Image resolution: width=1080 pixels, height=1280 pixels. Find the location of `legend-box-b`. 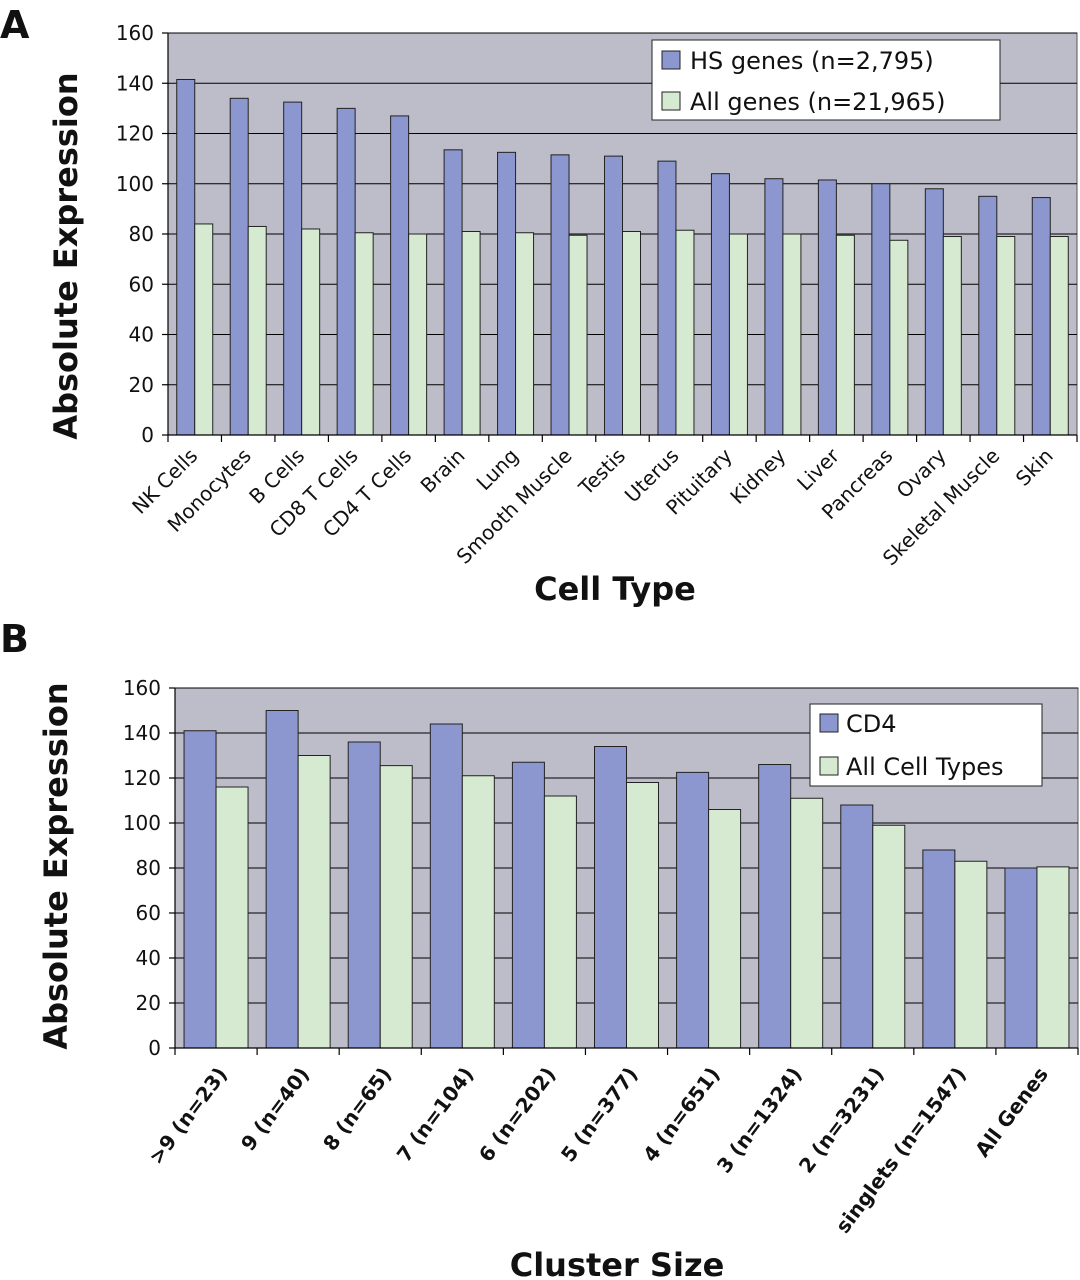

legend-box-b is located at coordinates (926, 745).